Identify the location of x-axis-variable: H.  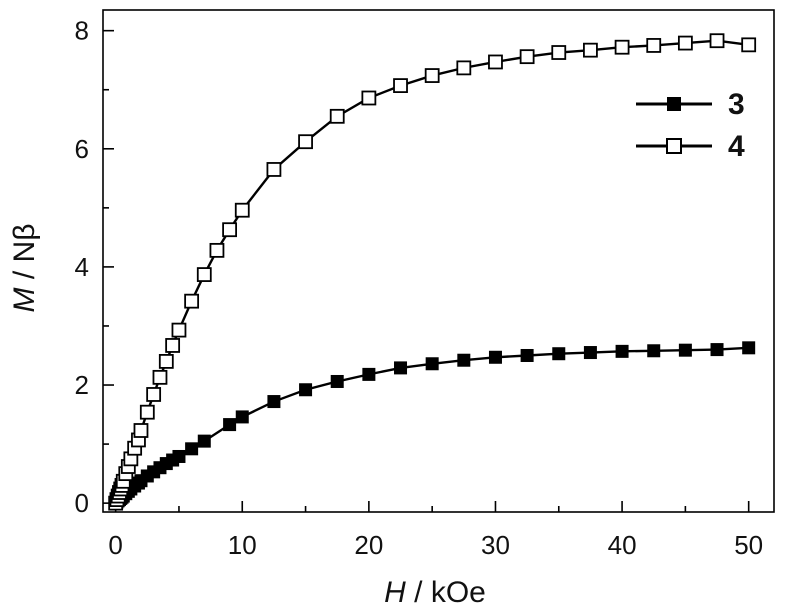
(395, 592).